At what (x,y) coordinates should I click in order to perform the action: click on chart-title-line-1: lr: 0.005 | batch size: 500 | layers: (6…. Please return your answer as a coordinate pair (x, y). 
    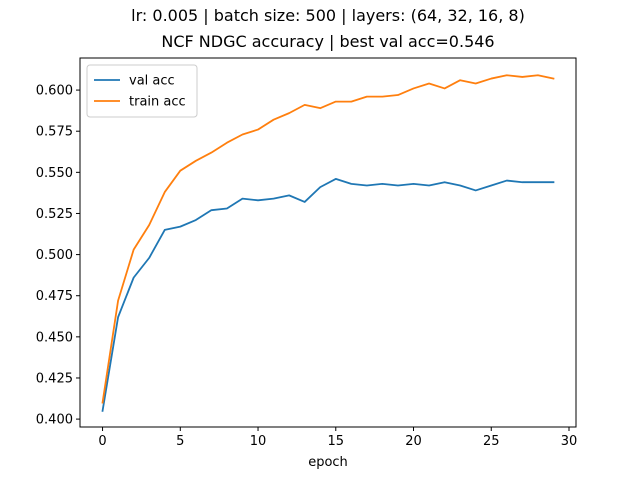
    Looking at the image, I should click on (328, 15).